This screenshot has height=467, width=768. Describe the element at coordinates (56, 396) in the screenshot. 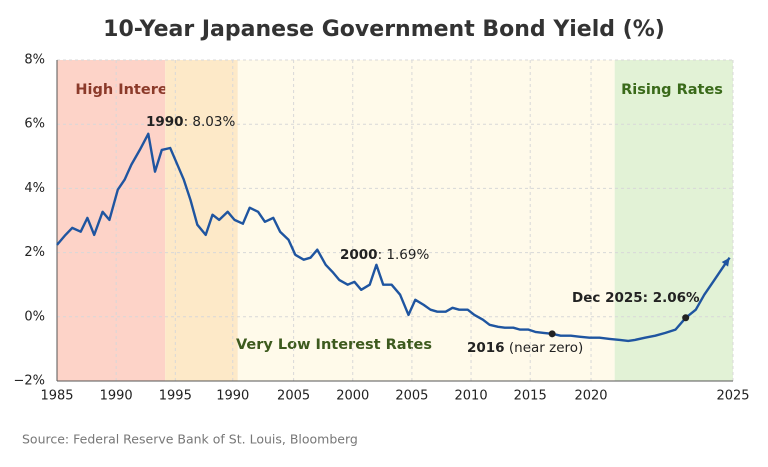

I see `x-tick-label: 1985` at that location.